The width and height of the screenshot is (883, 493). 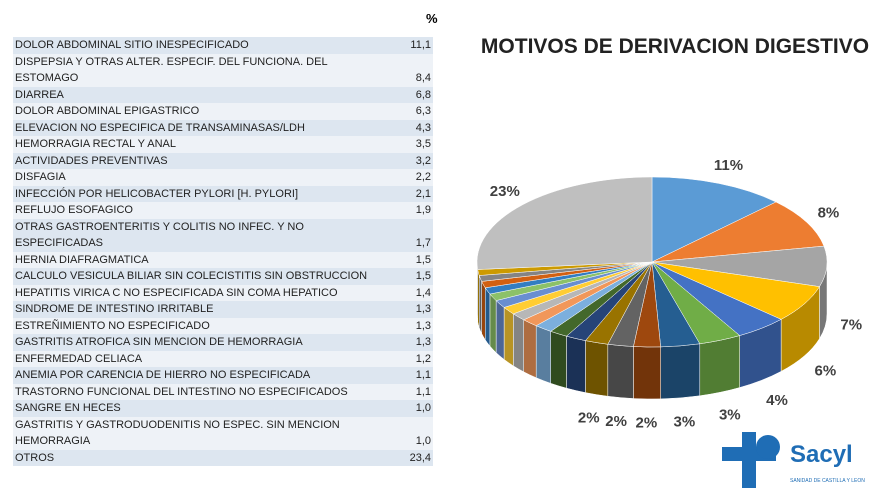 What do you see at coordinates (223, 210) in the screenshot?
I see `table-row: REFLUJO ESOFAGICO 1,9` at bounding box center [223, 210].